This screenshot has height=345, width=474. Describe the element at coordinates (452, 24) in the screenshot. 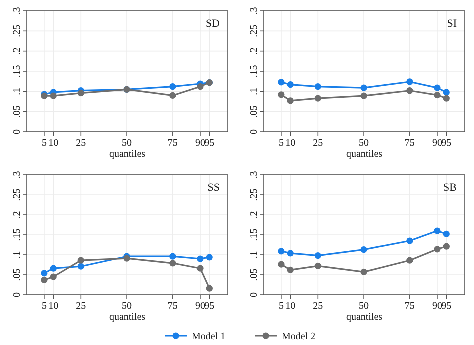

I see `text: SI` at that location.